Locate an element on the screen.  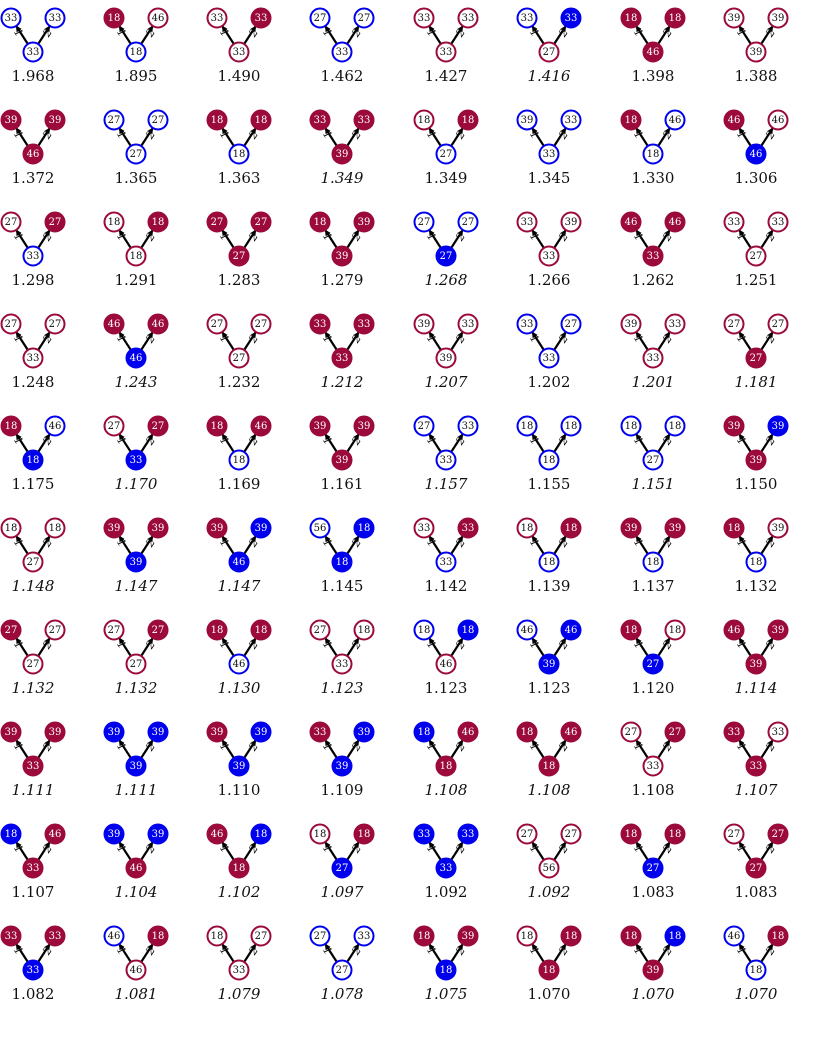
node-bottom: 46 is located at coordinates (136, 970).